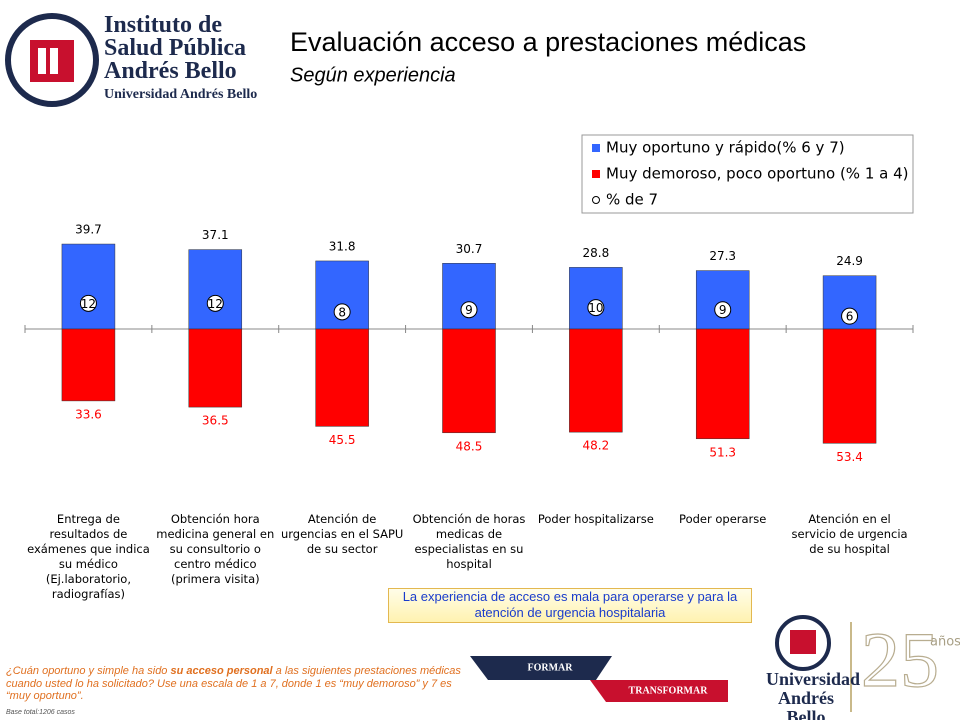 The width and height of the screenshot is (960, 720). I want to click on value-label: 36.5, so click(215, 421).